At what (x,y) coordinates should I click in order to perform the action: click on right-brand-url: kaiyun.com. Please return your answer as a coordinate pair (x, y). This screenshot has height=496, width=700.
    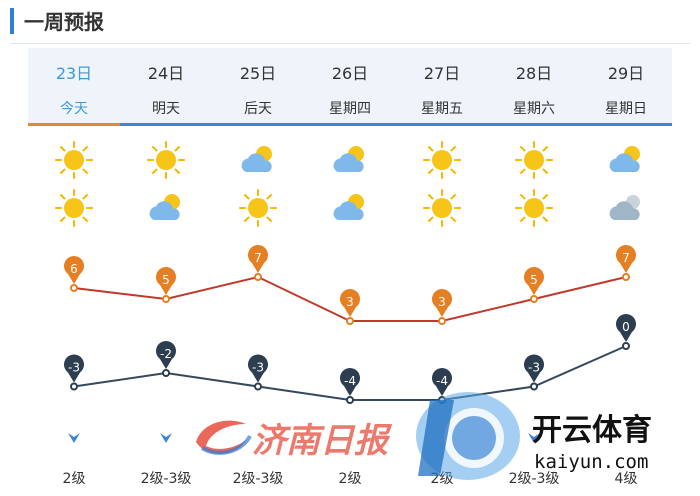
    Looking at the image, I should click on (591, 462).